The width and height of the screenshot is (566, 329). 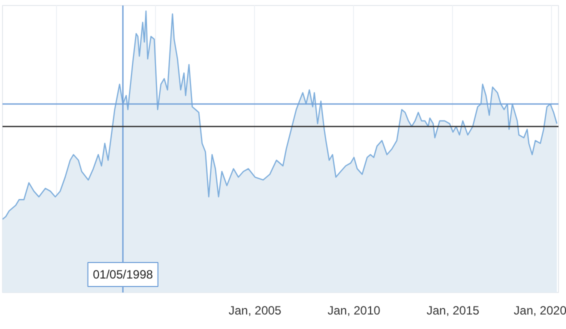 What do you see at coordinates (540, 311) in the screenshot?
I see `x-tick-label: Jan, 2020` at bounding box center [540, 311].